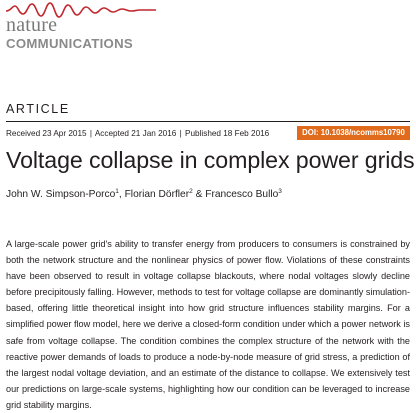  I want to click on article-title: Voltage collapse in complex power grids, so click(210, 160).